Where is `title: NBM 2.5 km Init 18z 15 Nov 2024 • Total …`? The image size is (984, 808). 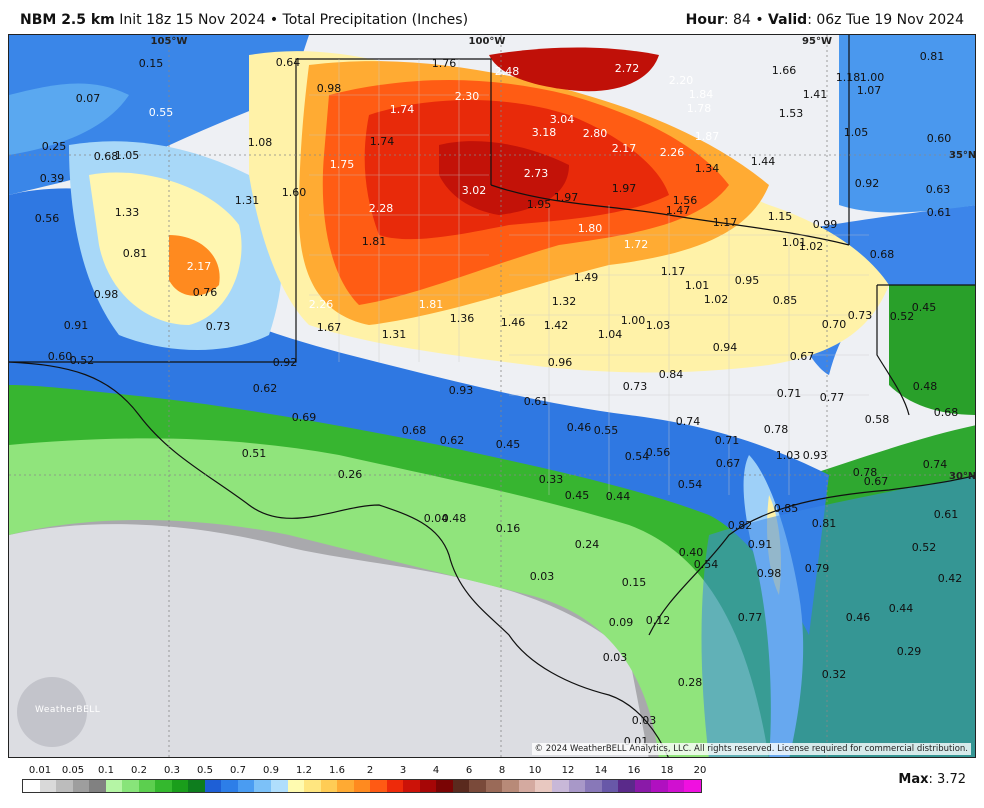 title: NBM 2.5 km Init 18z 15 Nov 2024 • Total … is located at coordinates (244, 20).